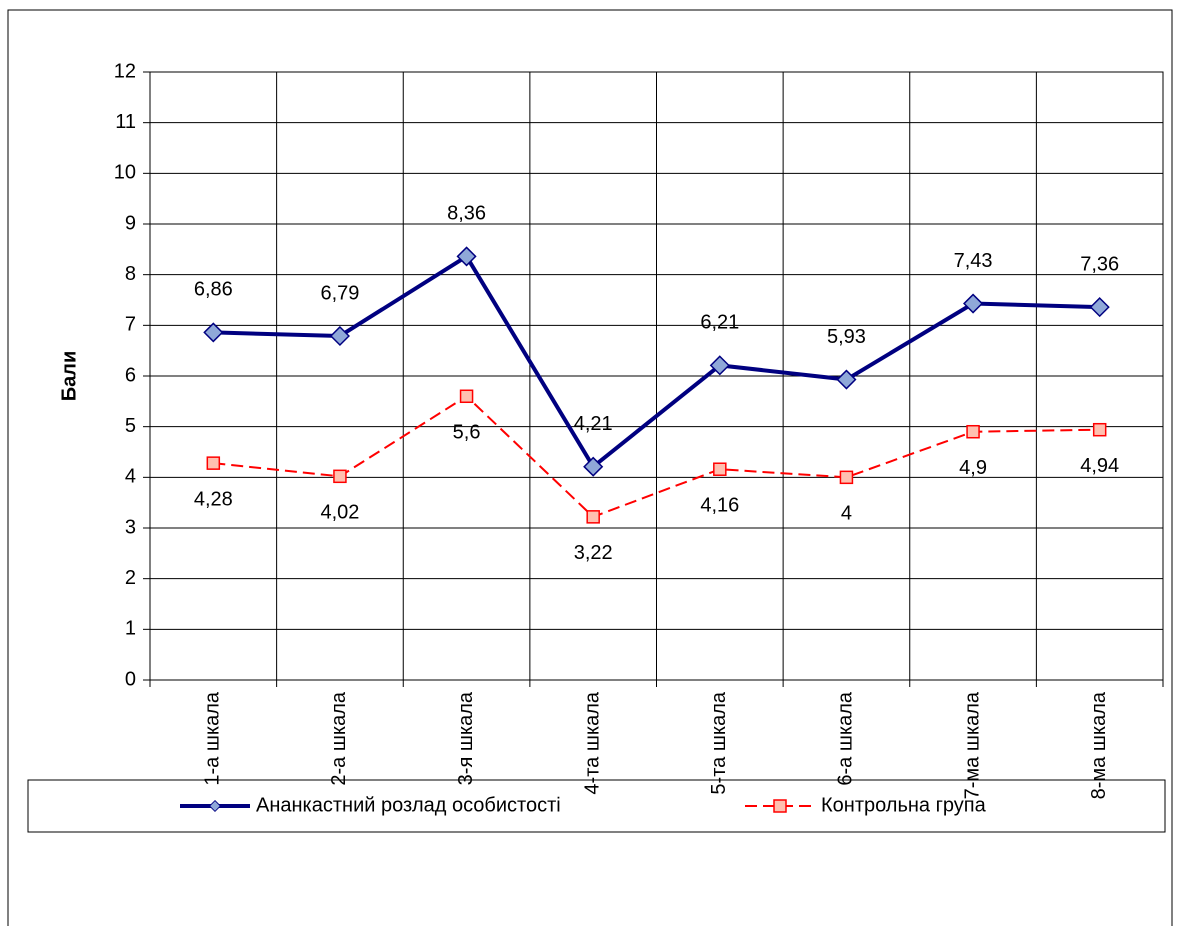 This screenshot has height=931, width=1182. Describe the element at coordinates (719, 742) in the screenshot. I see `x-tick-label: 5-та шкала` at that location.